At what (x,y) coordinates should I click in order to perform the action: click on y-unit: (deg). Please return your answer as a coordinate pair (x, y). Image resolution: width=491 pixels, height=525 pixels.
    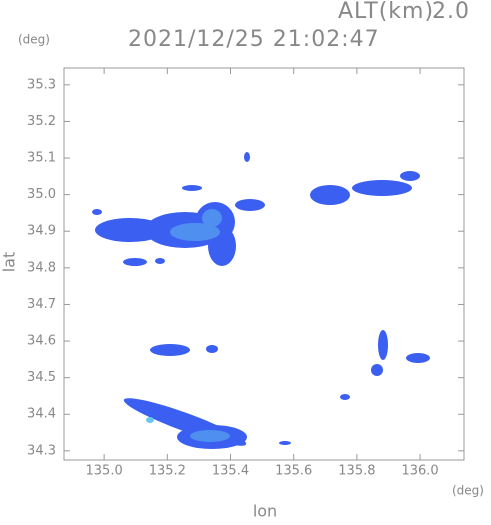
    Looking at the image, I should click on (34, 40).